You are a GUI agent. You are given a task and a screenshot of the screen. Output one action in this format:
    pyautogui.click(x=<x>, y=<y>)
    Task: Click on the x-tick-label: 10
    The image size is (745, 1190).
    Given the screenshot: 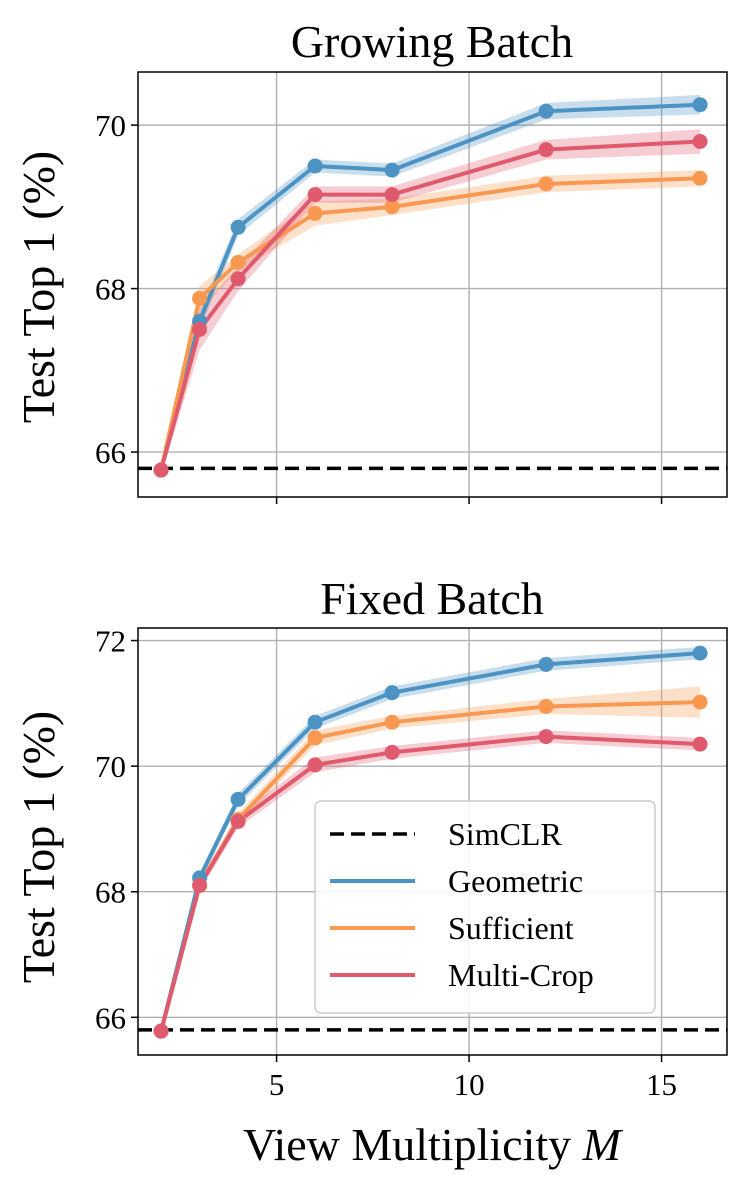 What is the action you would take?
    pyautogui.click(x=469, y=1084)
    